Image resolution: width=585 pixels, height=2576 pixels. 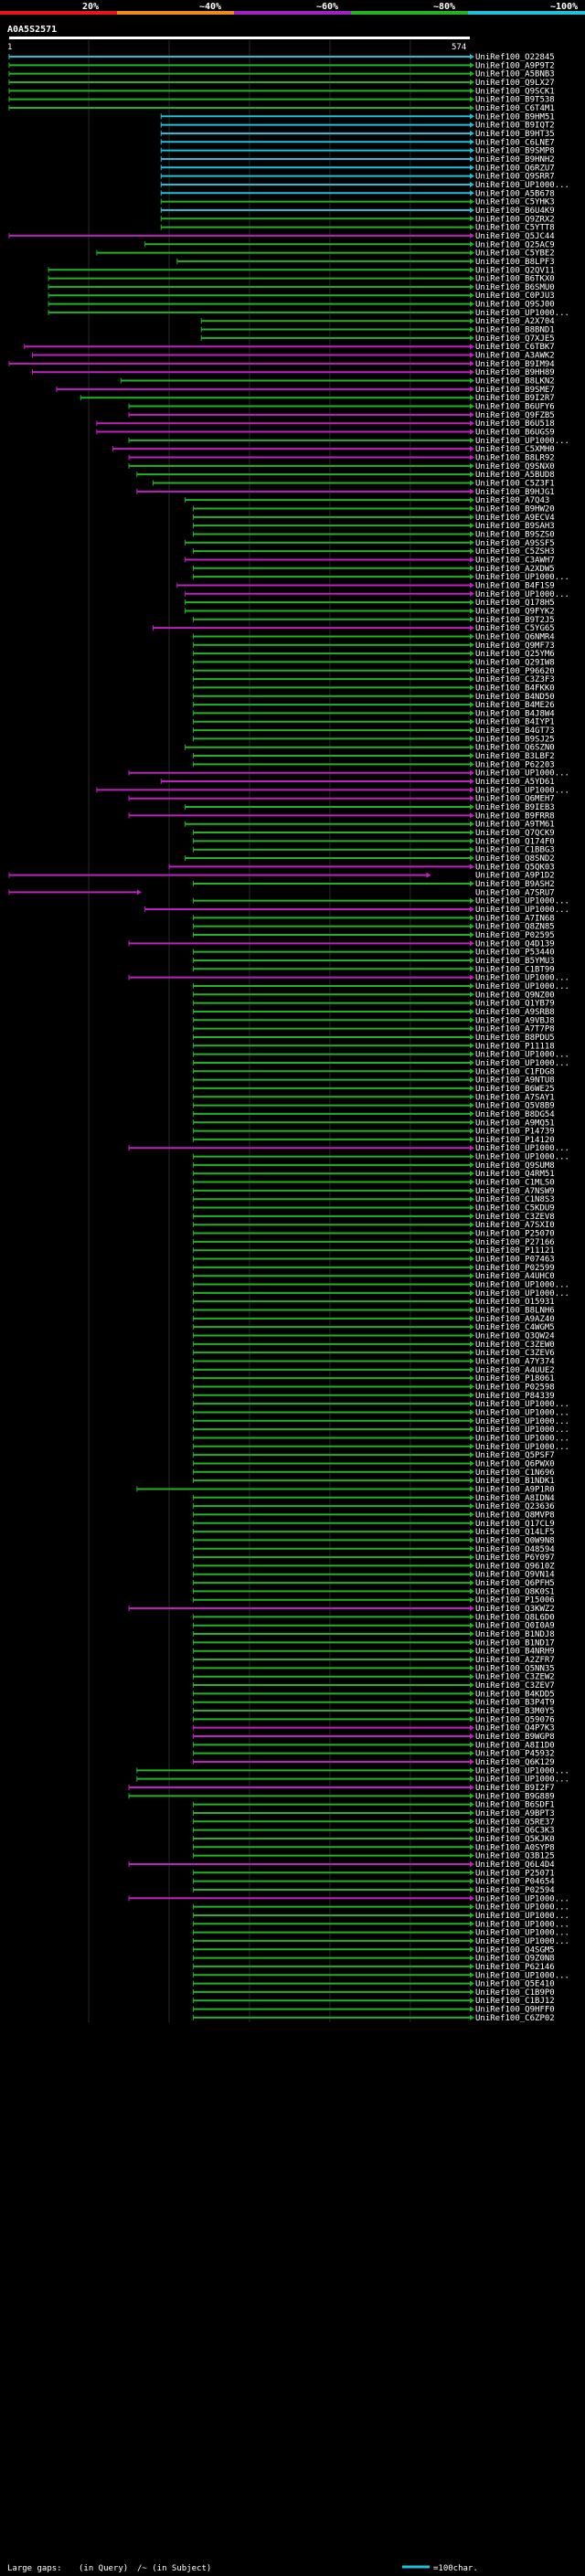 I want to click on hit-label: UniRef100_Q9ZRX2, so click(x=515, y=219).